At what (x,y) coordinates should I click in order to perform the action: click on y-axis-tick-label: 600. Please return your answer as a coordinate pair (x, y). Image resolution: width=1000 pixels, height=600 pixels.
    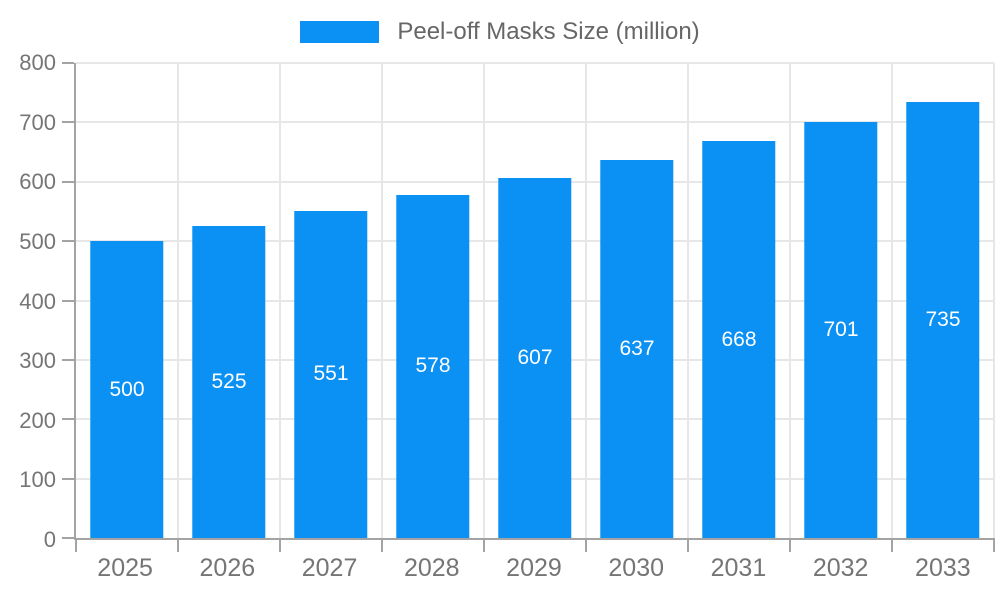
    Looking at the image, I should click on (37, 182).